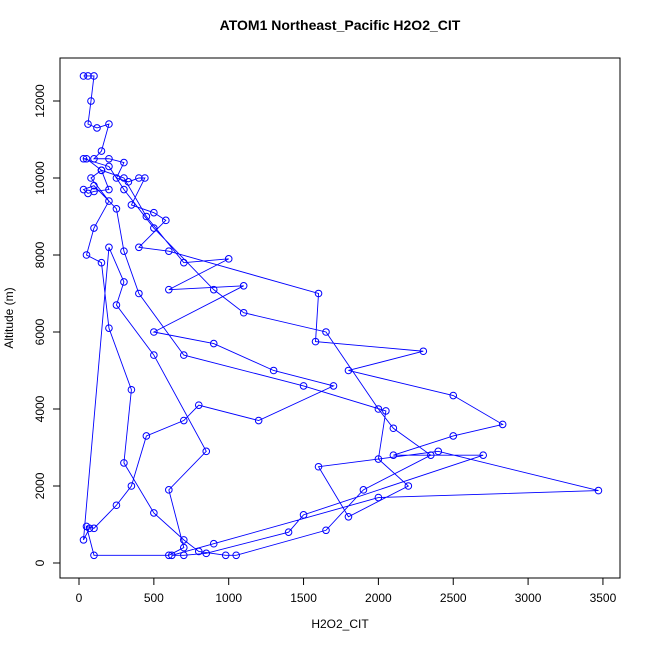 The image size is (650, 650). What do you see at coordinates (603, 598) in the screenshot?
I see `x-tick-label: 3500` at bounding box center [603, 598].